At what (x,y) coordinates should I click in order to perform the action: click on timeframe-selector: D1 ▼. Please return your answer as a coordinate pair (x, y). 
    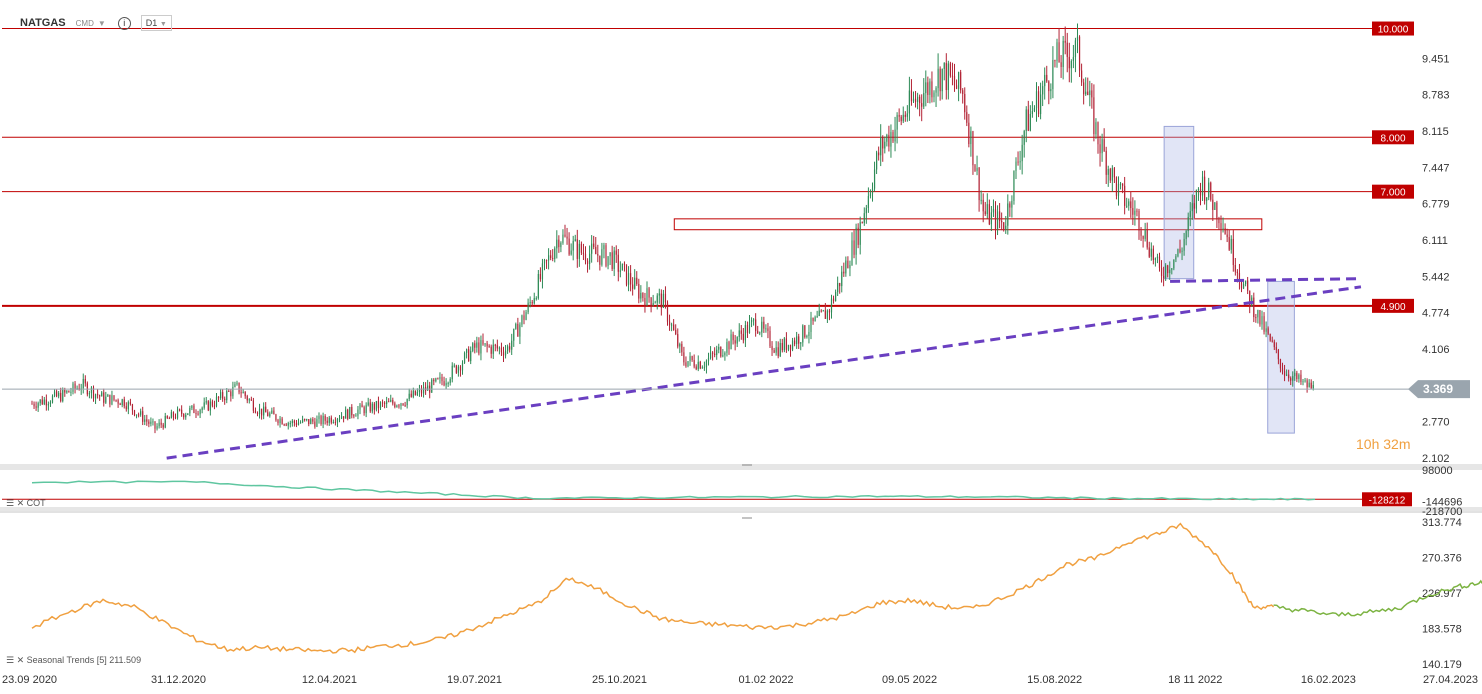
    Looking at the image, I should click on (156, 23).